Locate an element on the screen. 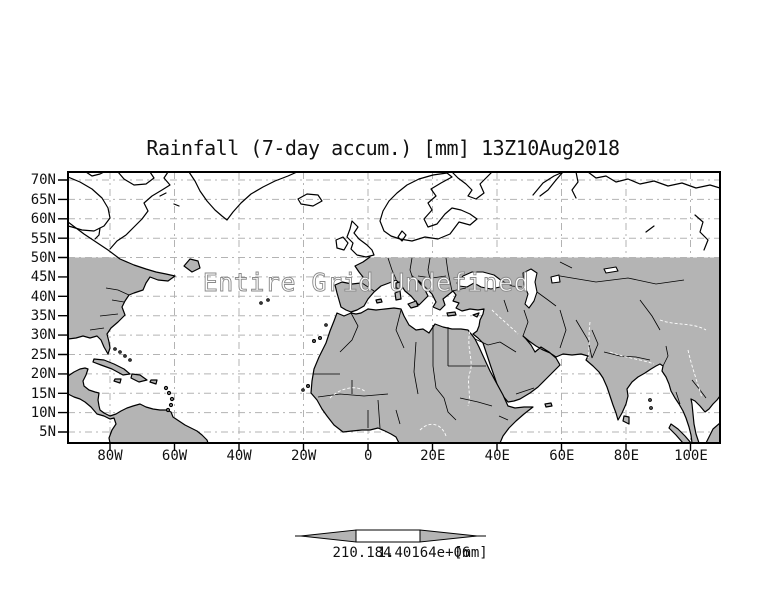 This screenshot has height=612, width=784. latitude-tick-label: 35N is located at coordinates (43, 316).